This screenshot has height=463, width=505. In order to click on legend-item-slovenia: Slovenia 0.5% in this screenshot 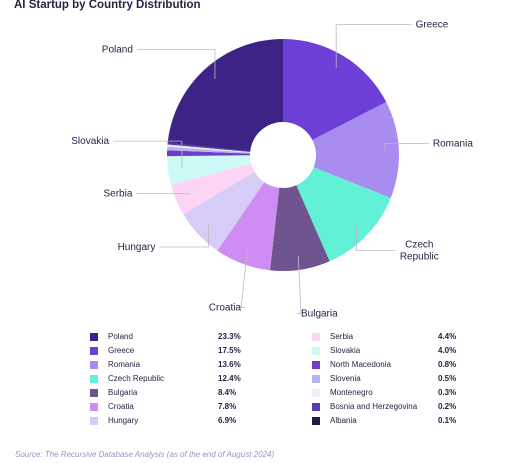, I will do `click(387, 379)`.